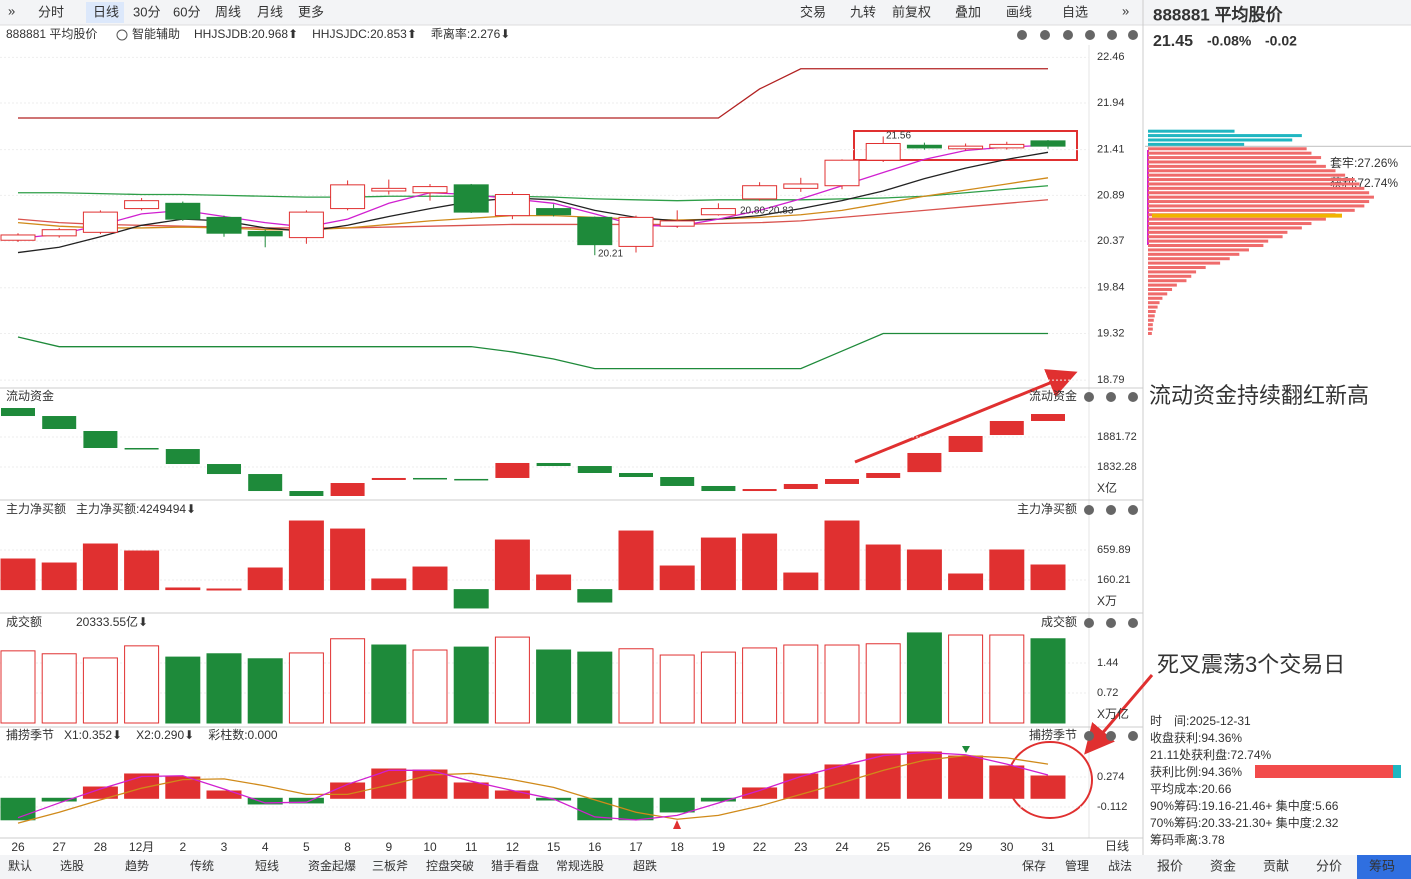 This screenshot has height=879, width=1411. What do you see at coordinates (364, 34) in the screenshot?
I see `legend-entry: HHJSJDC:20.853⬆` at bounding box center [364, 34].